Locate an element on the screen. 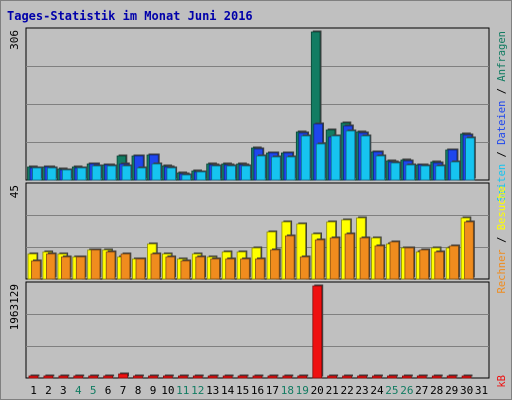 The image size is (512, 401). x-tick-day-24: 24 is located at coordinates (377, 390).